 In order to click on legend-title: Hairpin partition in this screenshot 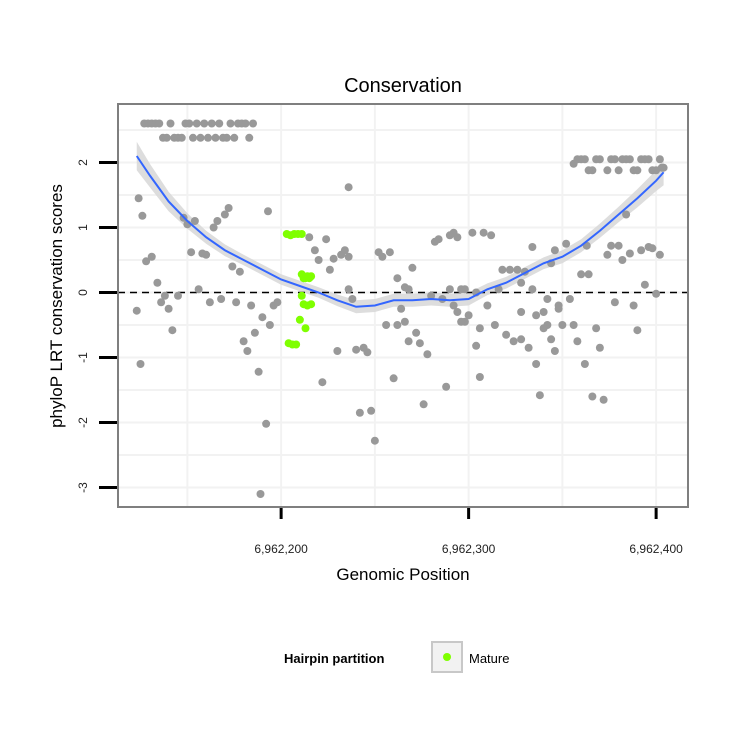, I will do `click(334, 658)`.